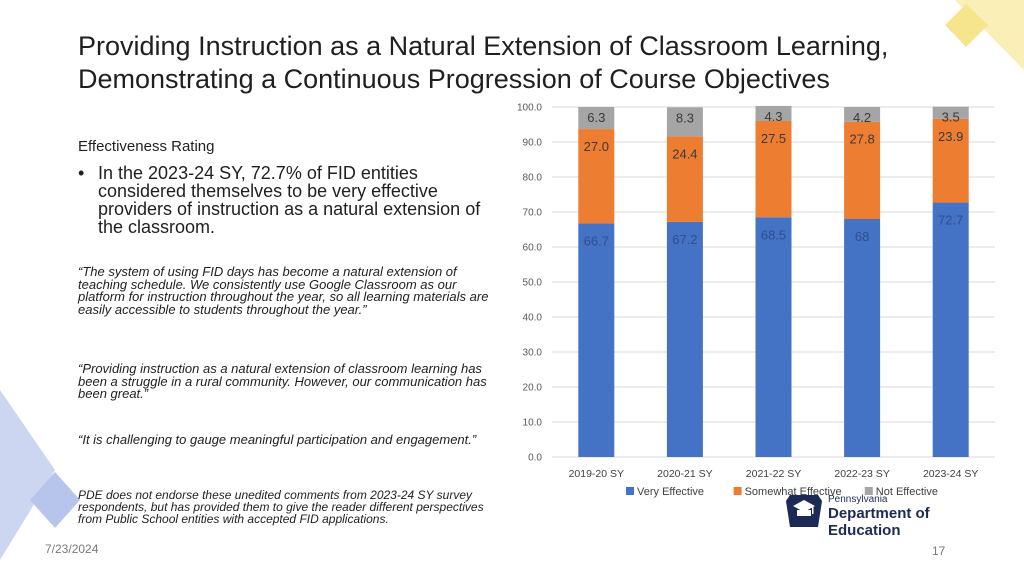 The image size is (1024, 576). What do you see at coordinates (533, 423) in the screenshot?
I see `y-tick-label: 10.0` at bounding box center [533, 423].